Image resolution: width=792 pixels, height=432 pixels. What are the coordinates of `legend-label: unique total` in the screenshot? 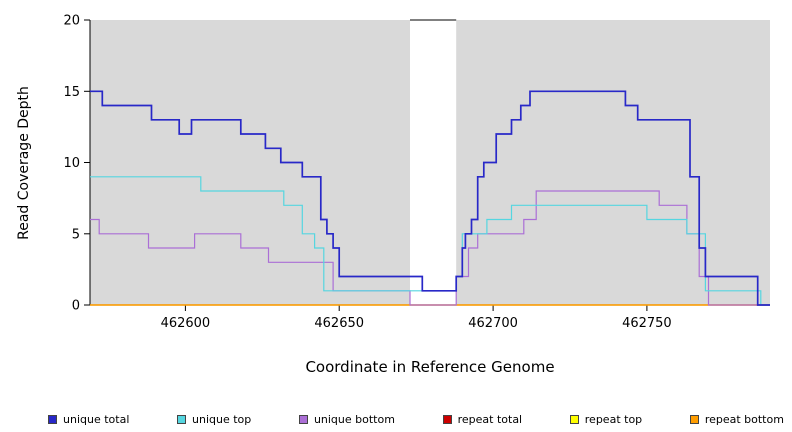 It's located at (96, 419).